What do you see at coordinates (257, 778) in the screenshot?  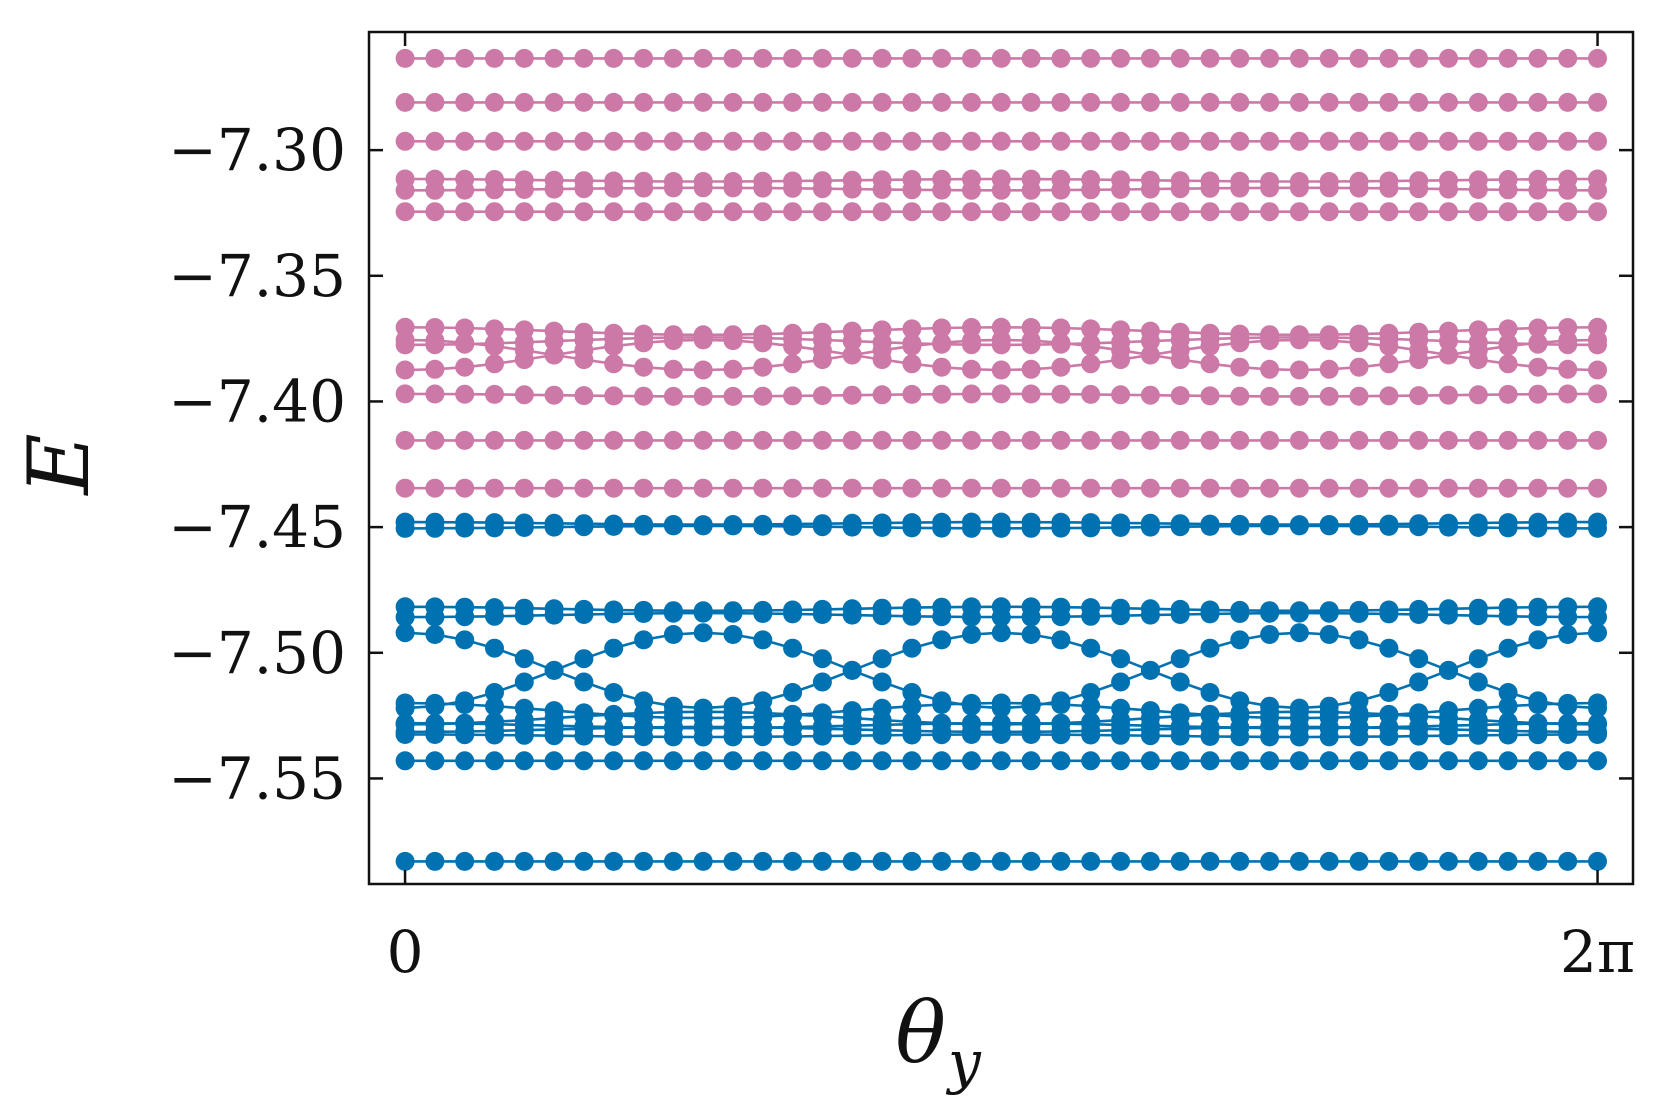 I see `y-tick-label: −7.55` at bounding box center [257, 778].